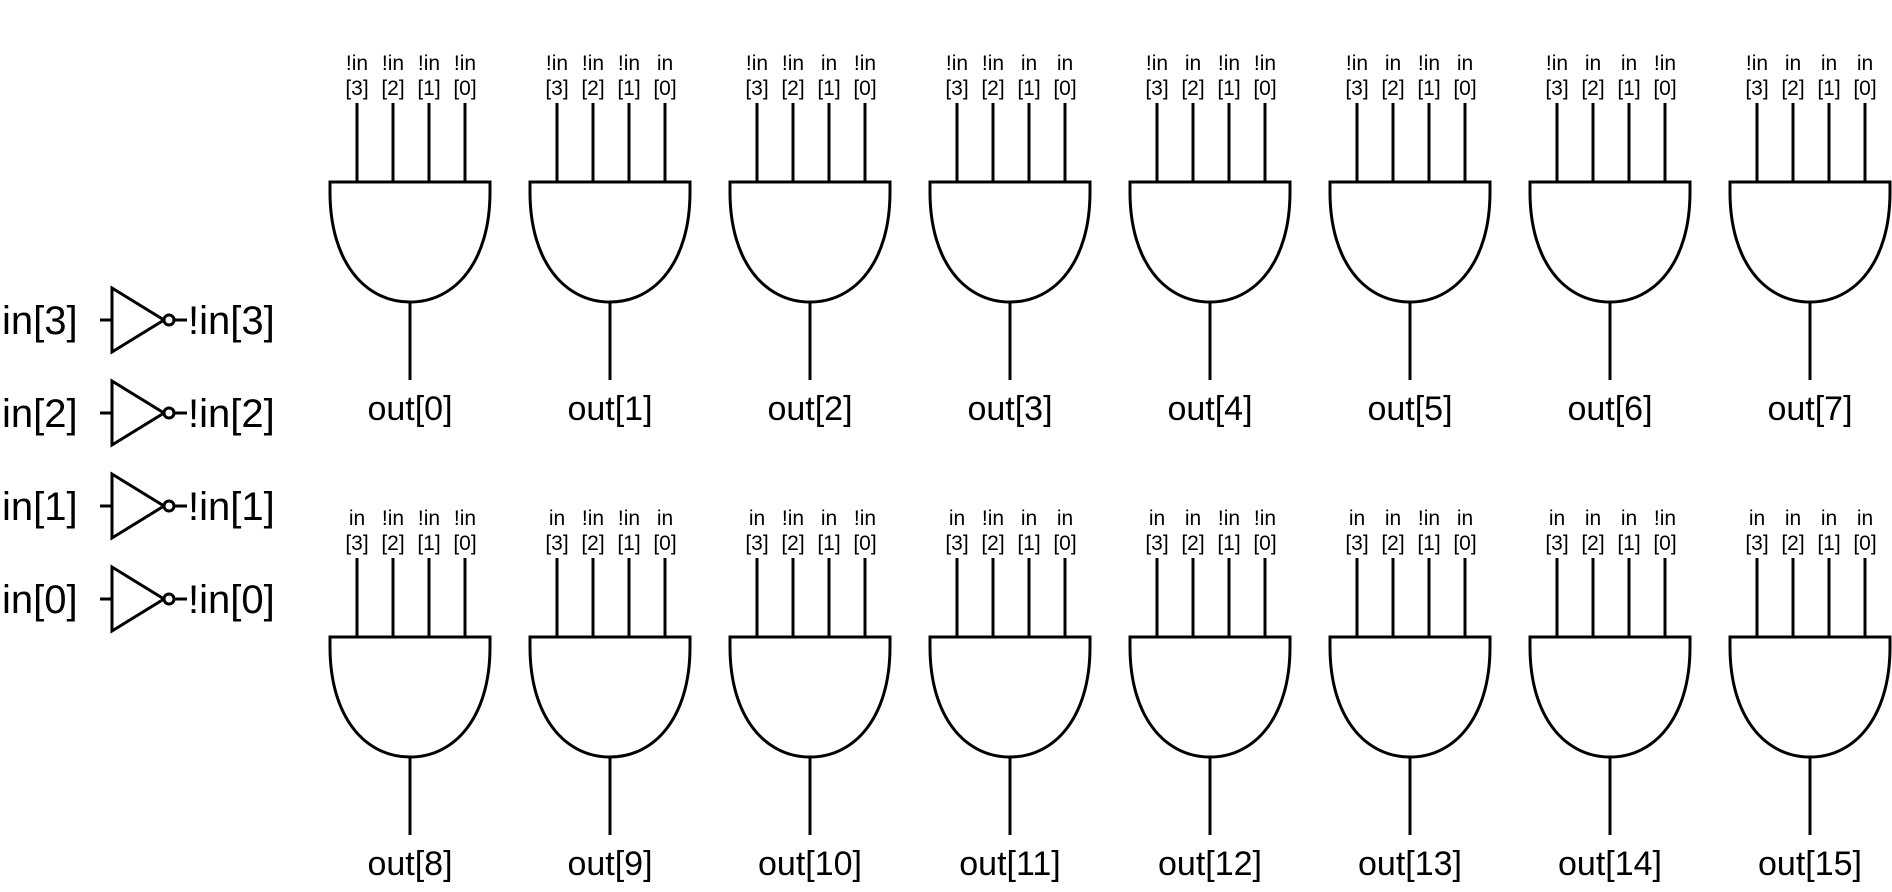 Image resolution: width=1892 pixels, height=892 pixels. What do you see at coordinates (809, 409) in the screenshot?
I see `gate-output-label: out[2]` at bounding box center [809, 409].